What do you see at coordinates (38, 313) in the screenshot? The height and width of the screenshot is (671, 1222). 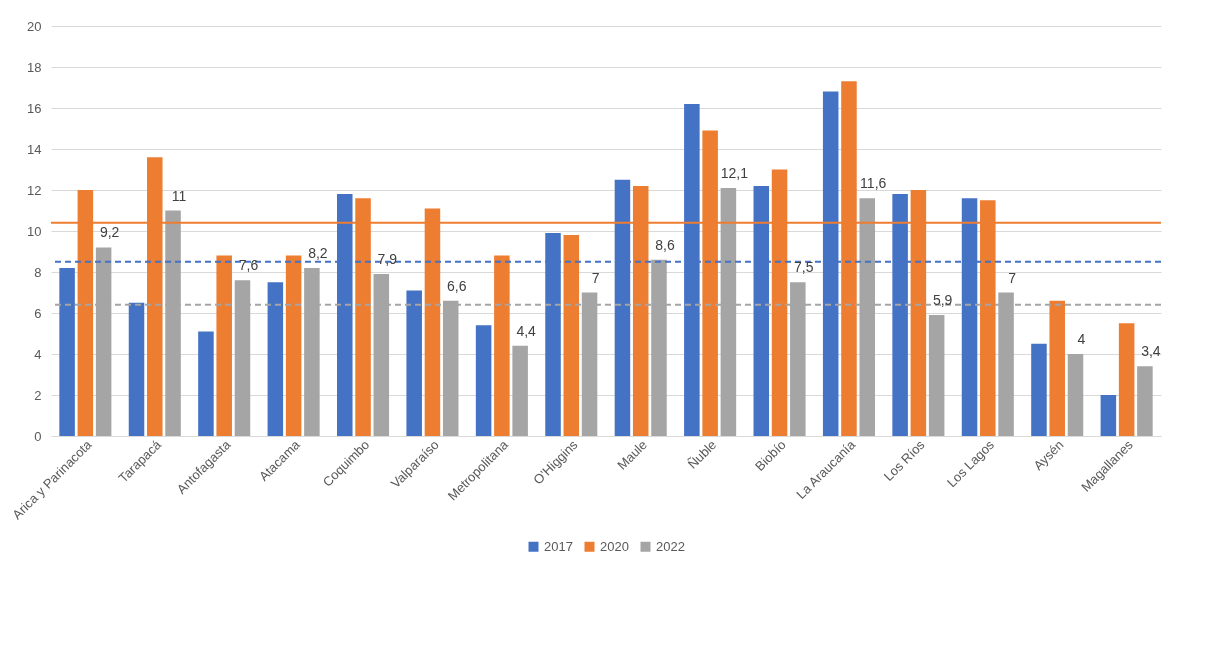 I see `y-tick-label: 6` at bounding box center [38, 313].